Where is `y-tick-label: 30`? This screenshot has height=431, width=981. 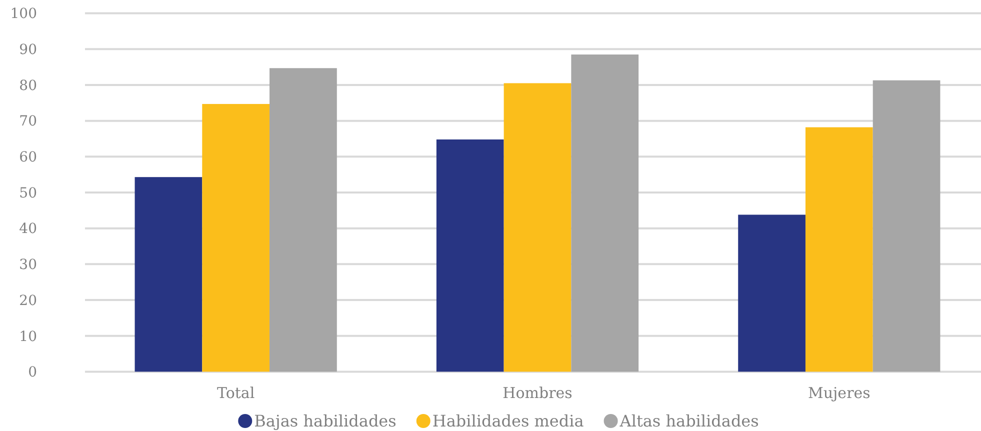 y-tick-label: 30 is located at coordinates (28, 265).